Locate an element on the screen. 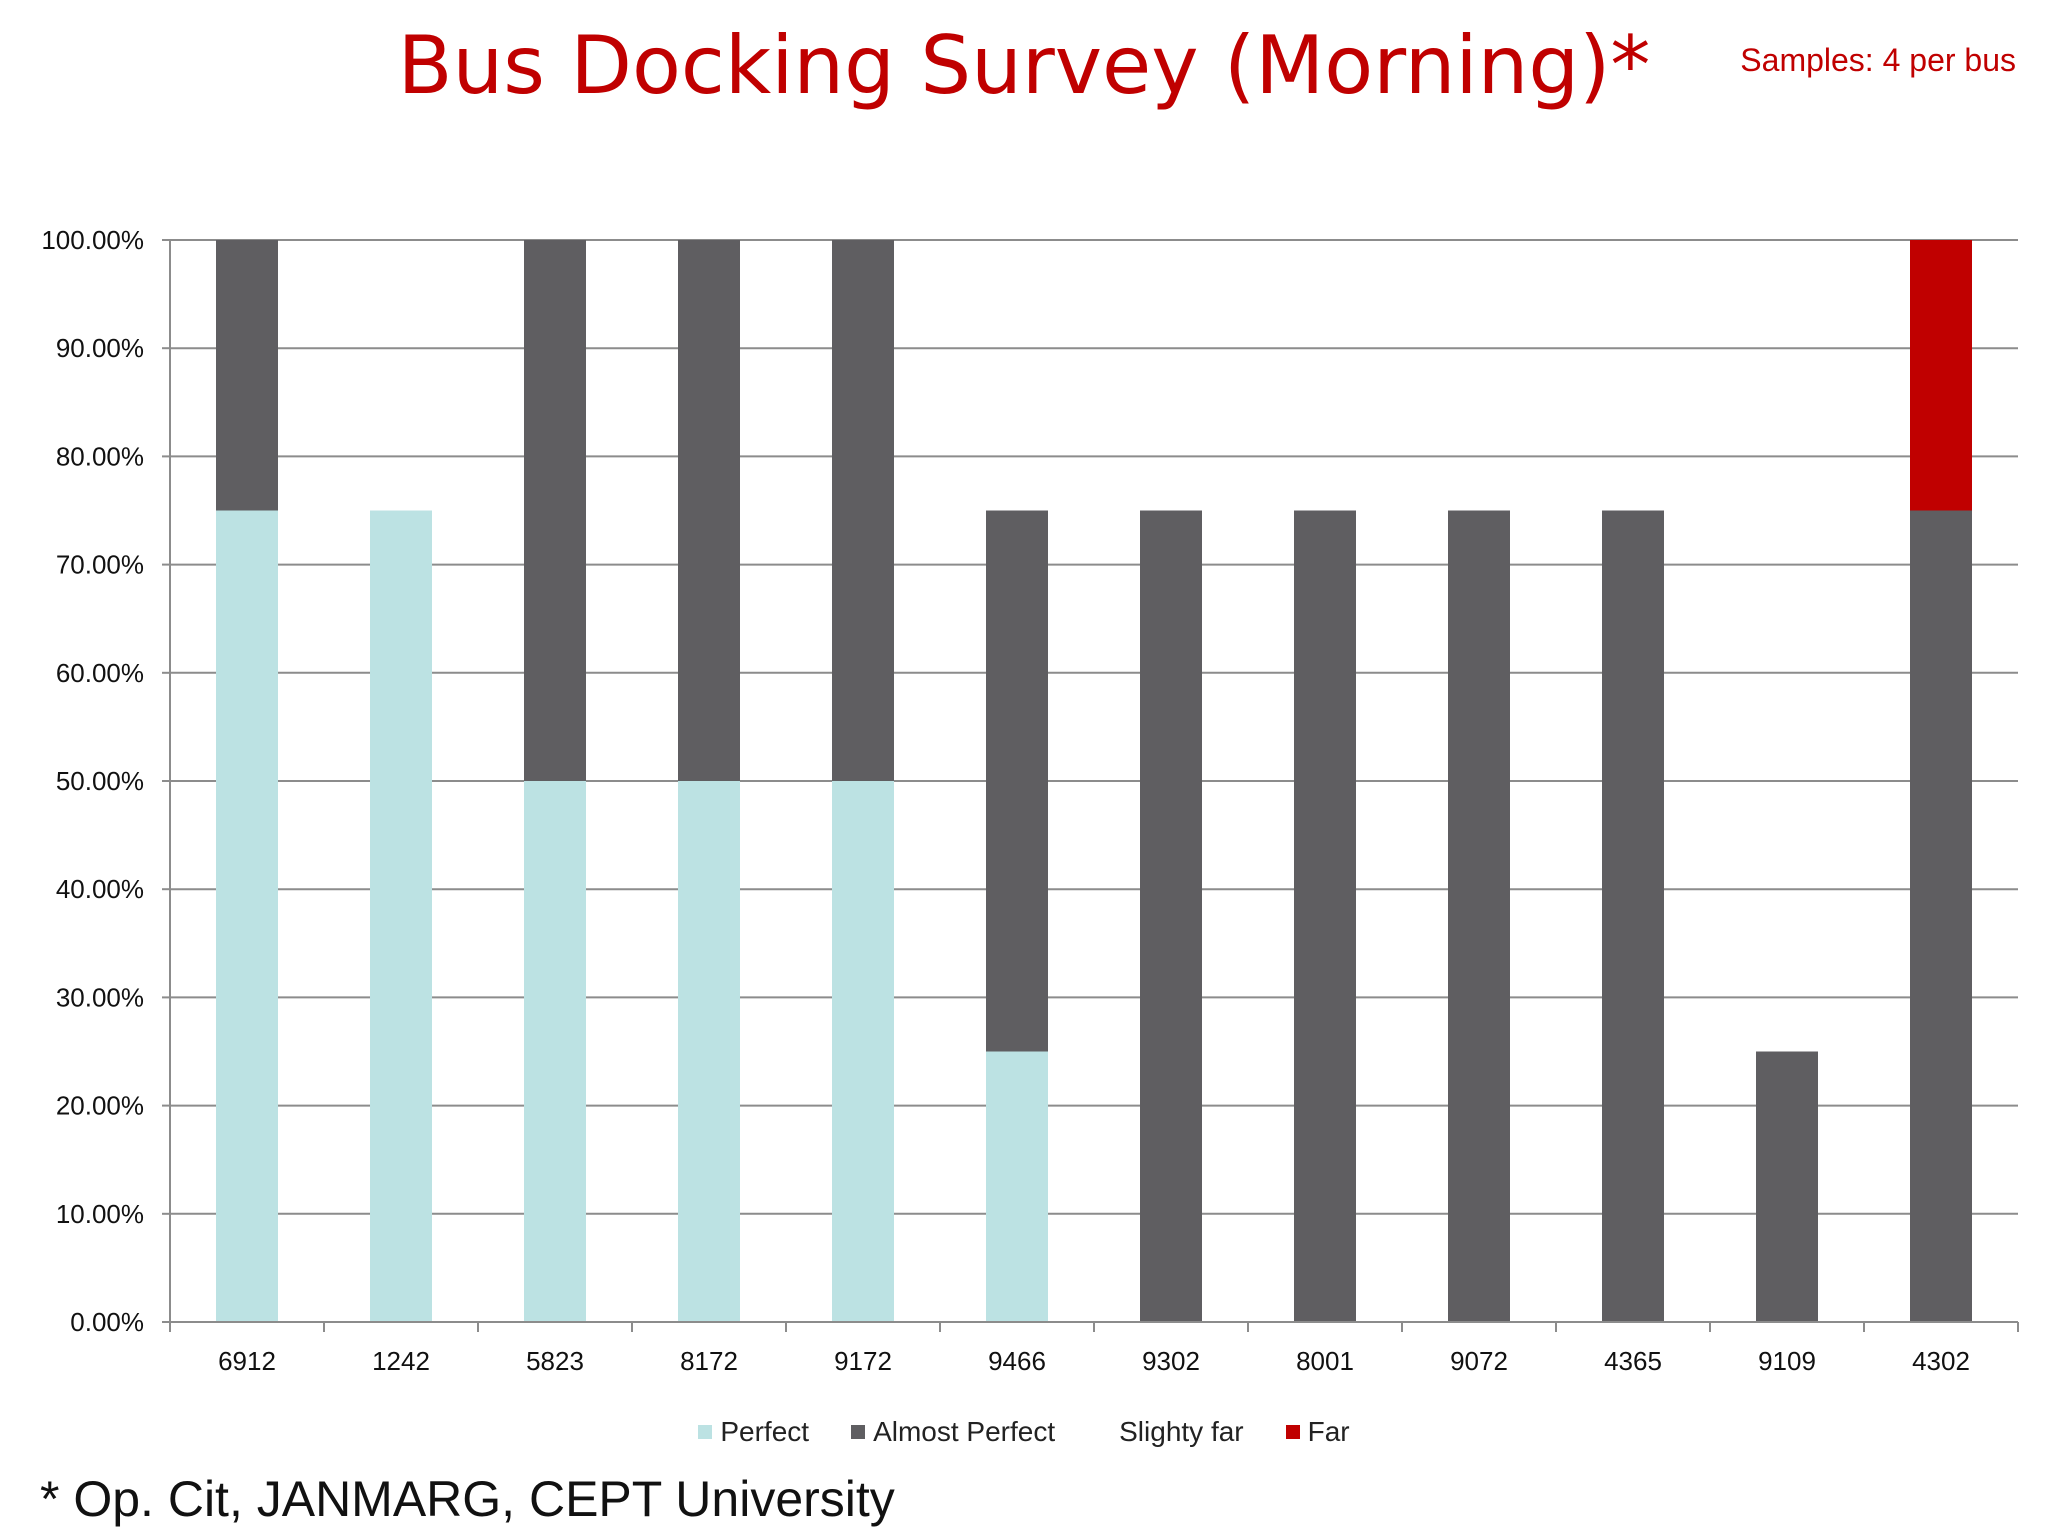 Image resolution: width=2048 pixels, height=1536 pixels. x-tick-label: 8001 is located at coordinates (1325, 1361).